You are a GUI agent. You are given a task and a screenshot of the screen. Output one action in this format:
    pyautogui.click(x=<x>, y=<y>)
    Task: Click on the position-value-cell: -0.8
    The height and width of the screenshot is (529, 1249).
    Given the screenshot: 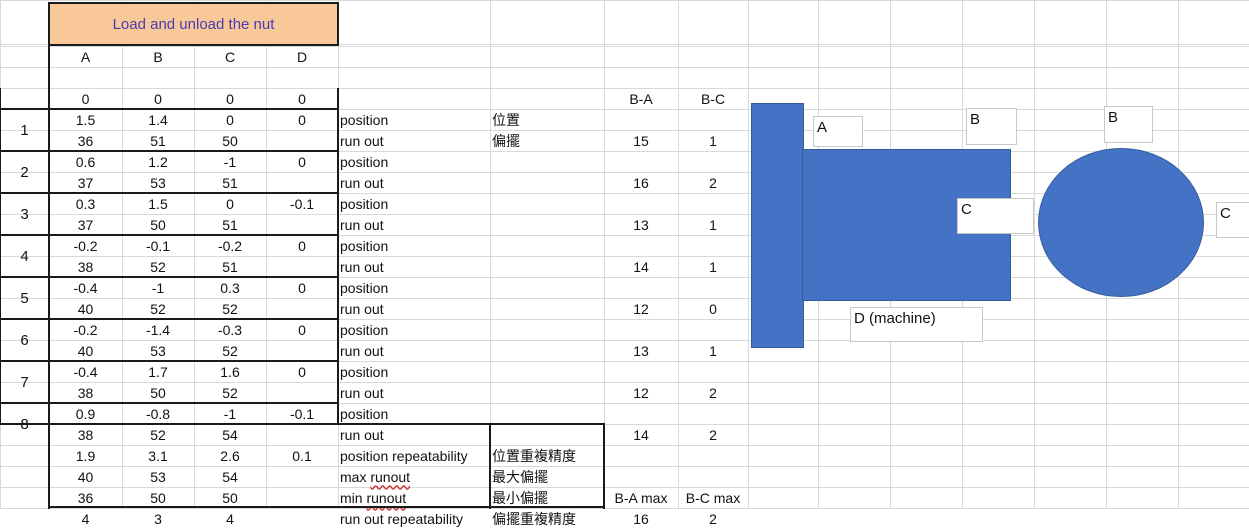 What is the action you would take?
    pyautogui.click(x=158, y=413)
    